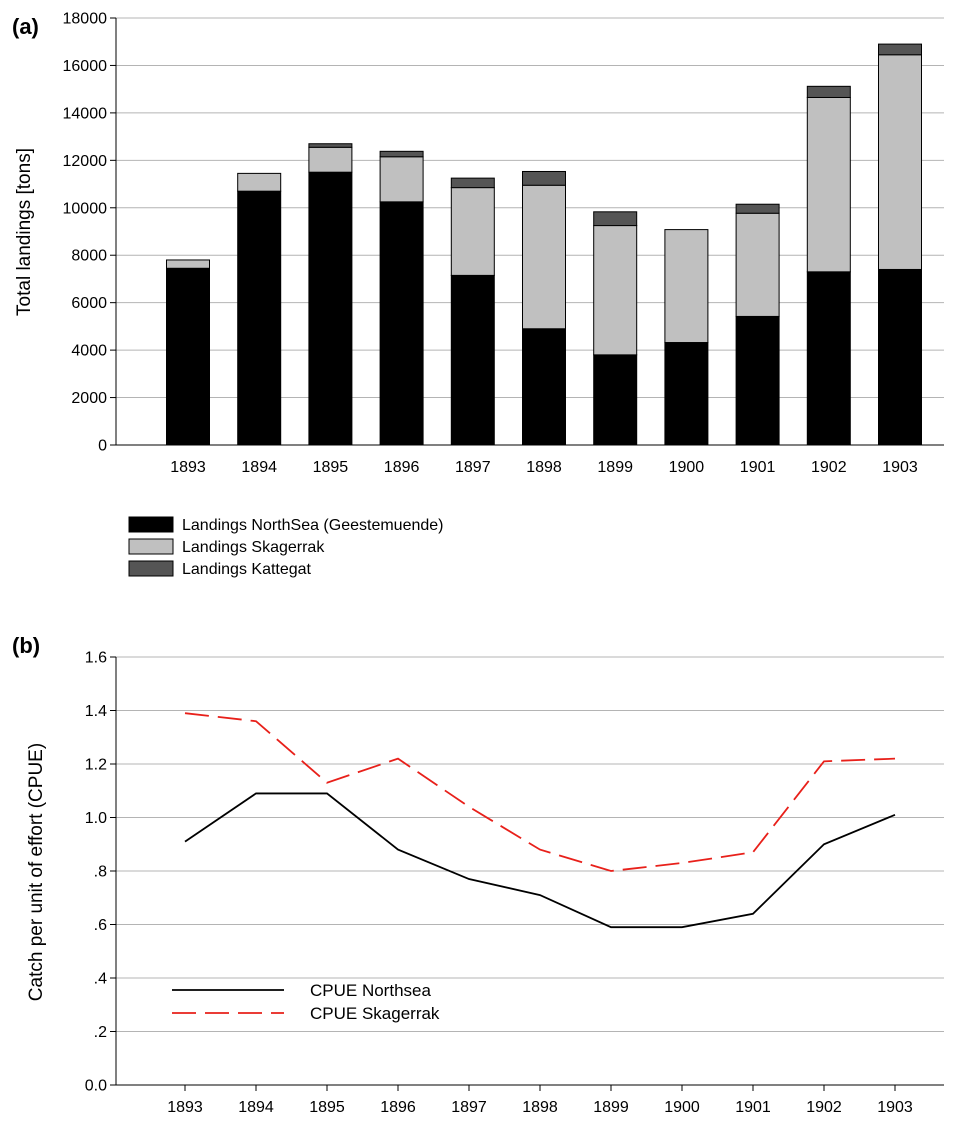 This screenshot has width=959, height=1123. What do you see at coordinates (24, 232) in the screenshot?
I see `panel-a-y-axis-label: Total landings [tons]` at bounding box center [24, 232].